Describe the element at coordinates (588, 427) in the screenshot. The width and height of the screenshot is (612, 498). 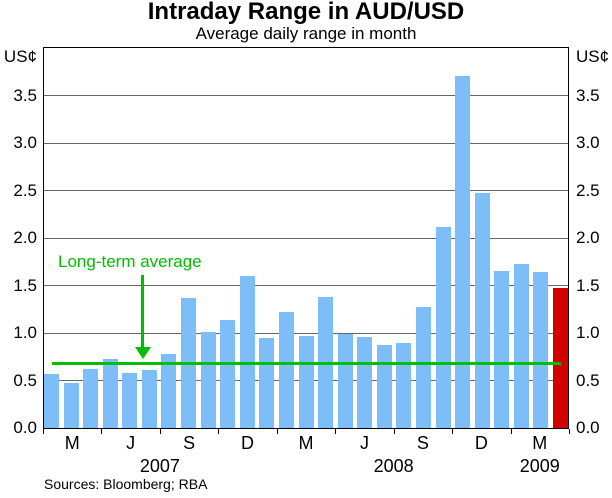
I see `y-tick-label-right: 0.0` at that location.